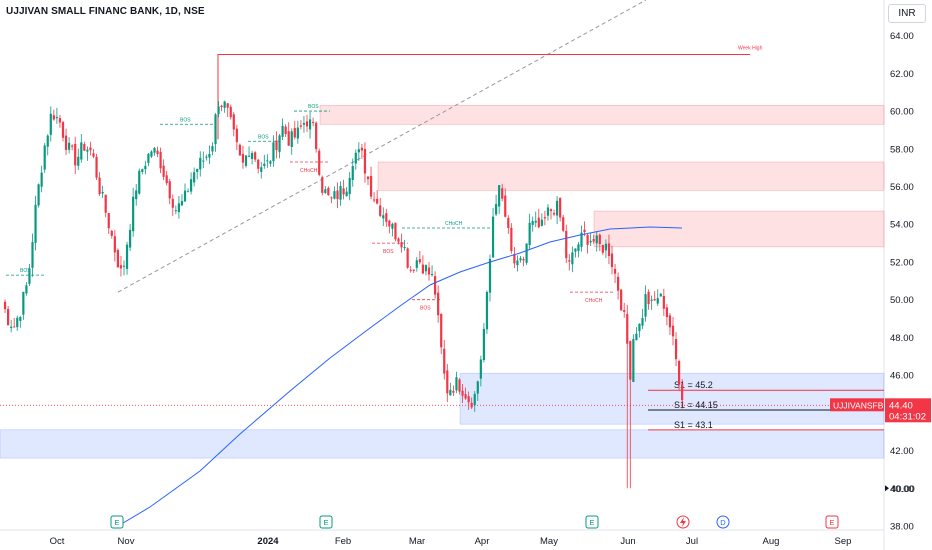 Image resolution: width=932 pixels, height=550 pixels. I want to click on x-tick-label: Apr, so click(482, 541).